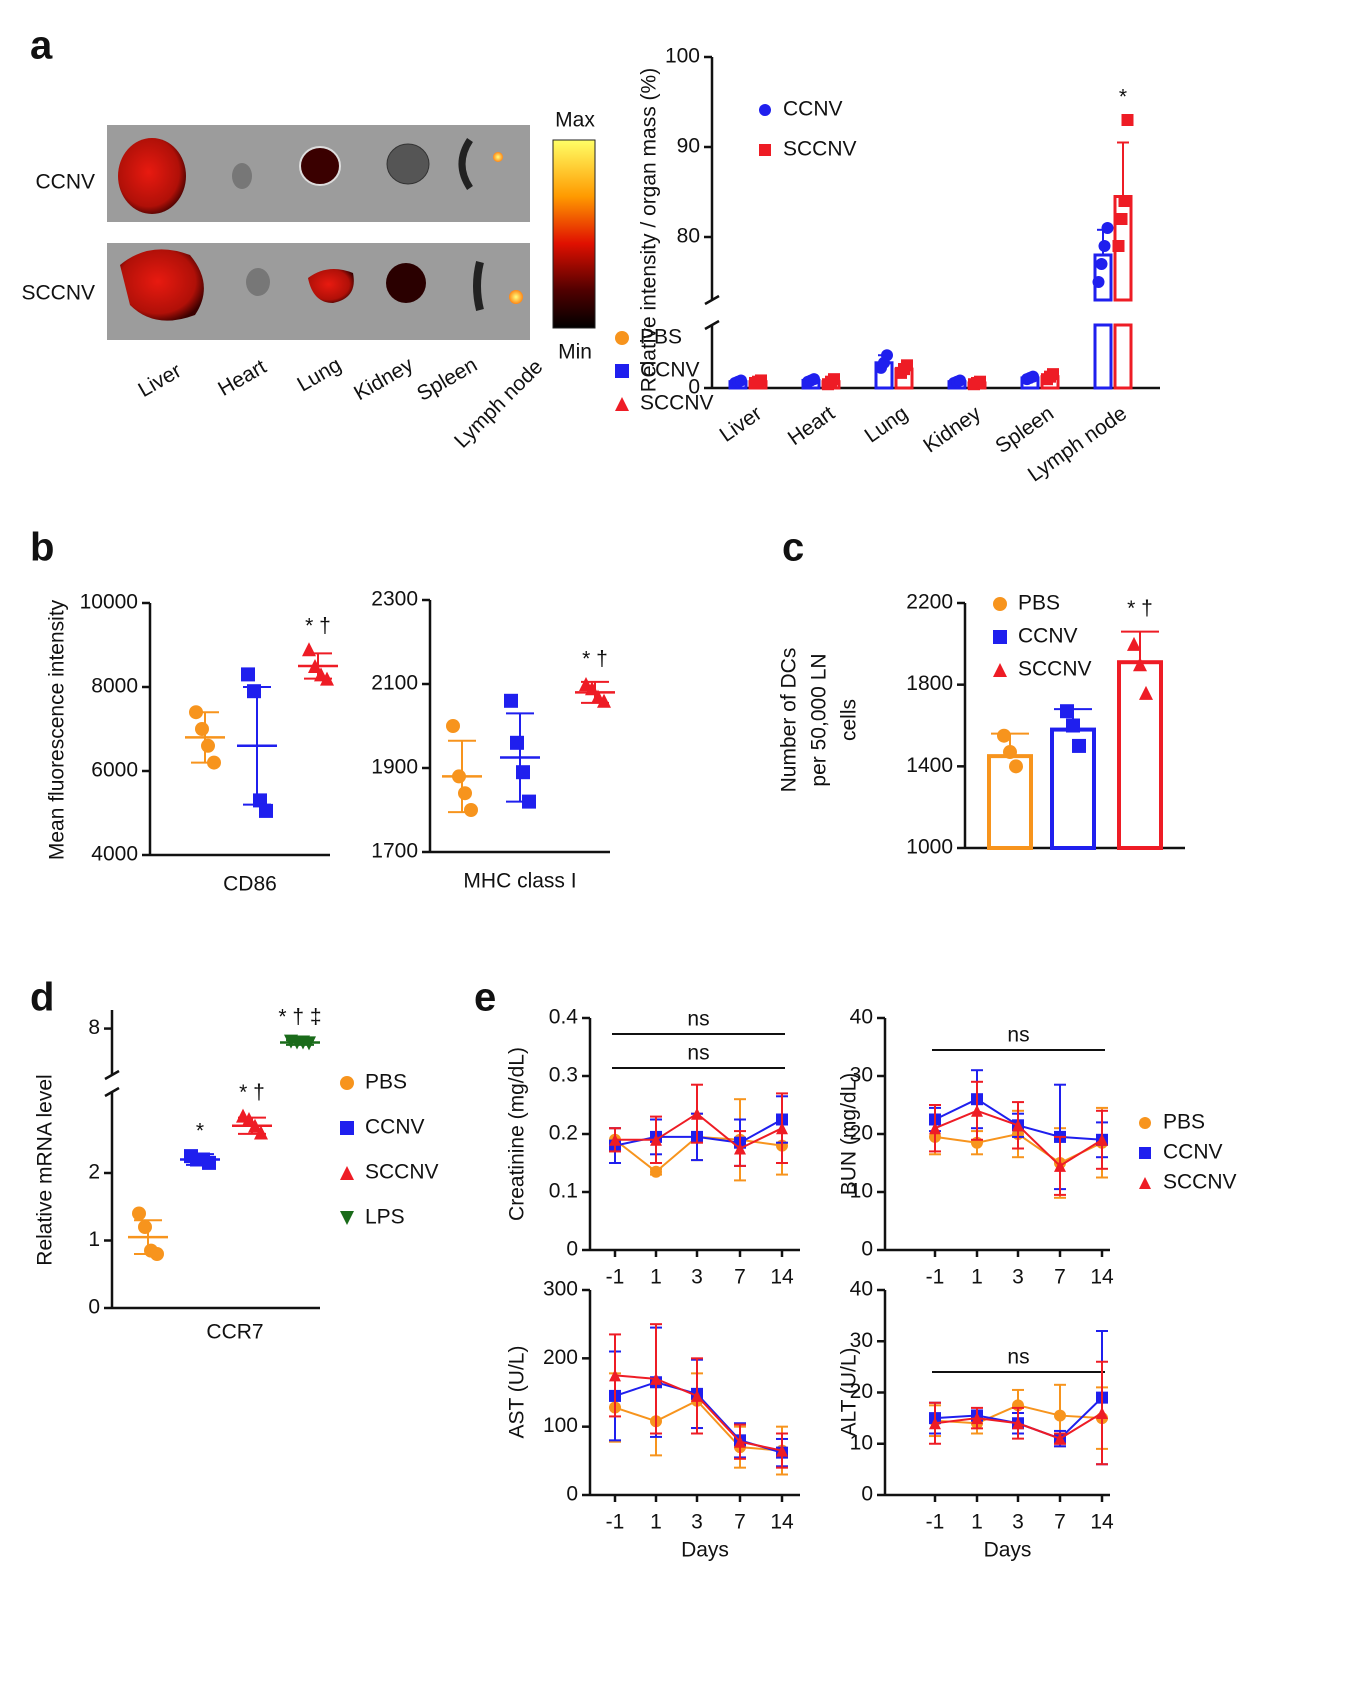 This screenshot has height=1683, width=1347. What do you see at coordinates (793, 548) in the screenshot?
I see `panel-label: c` at bounding box center [793, 548].